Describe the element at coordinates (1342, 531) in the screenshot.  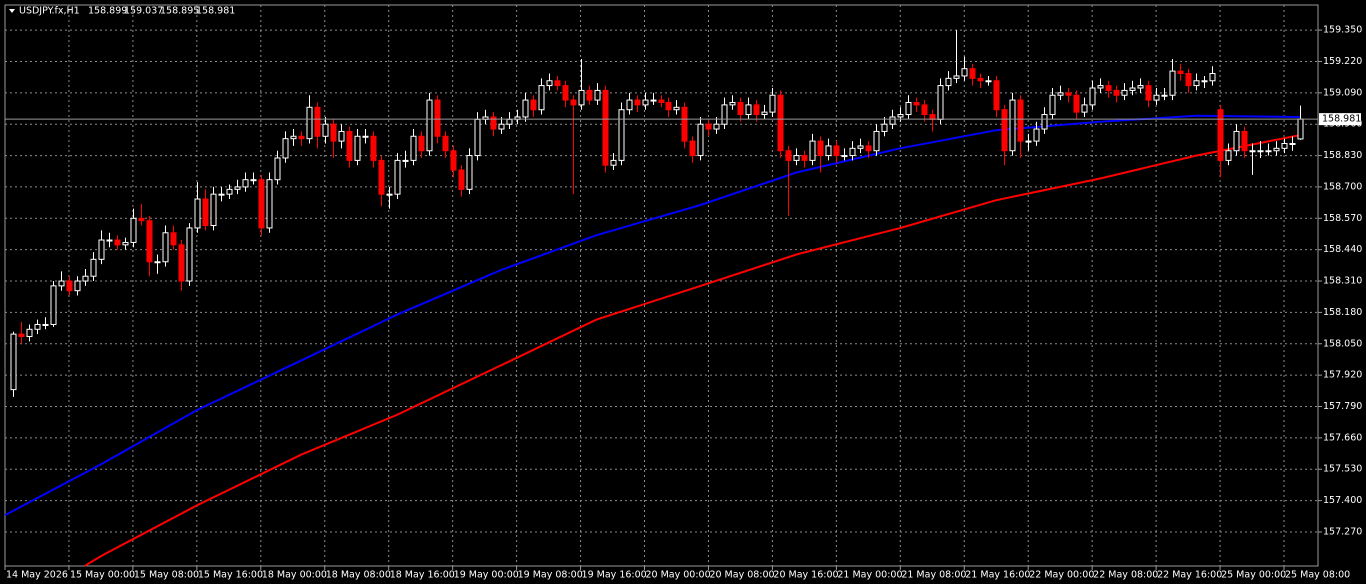
I see `y-tick-label: 157.270` at that location.